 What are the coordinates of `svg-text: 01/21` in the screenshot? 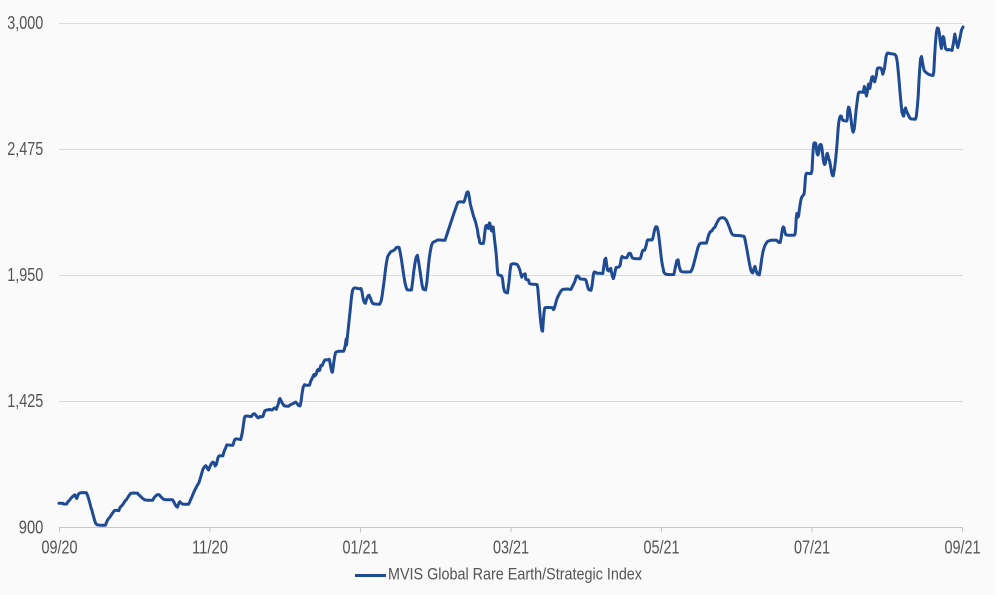 It's located at (361, 548).